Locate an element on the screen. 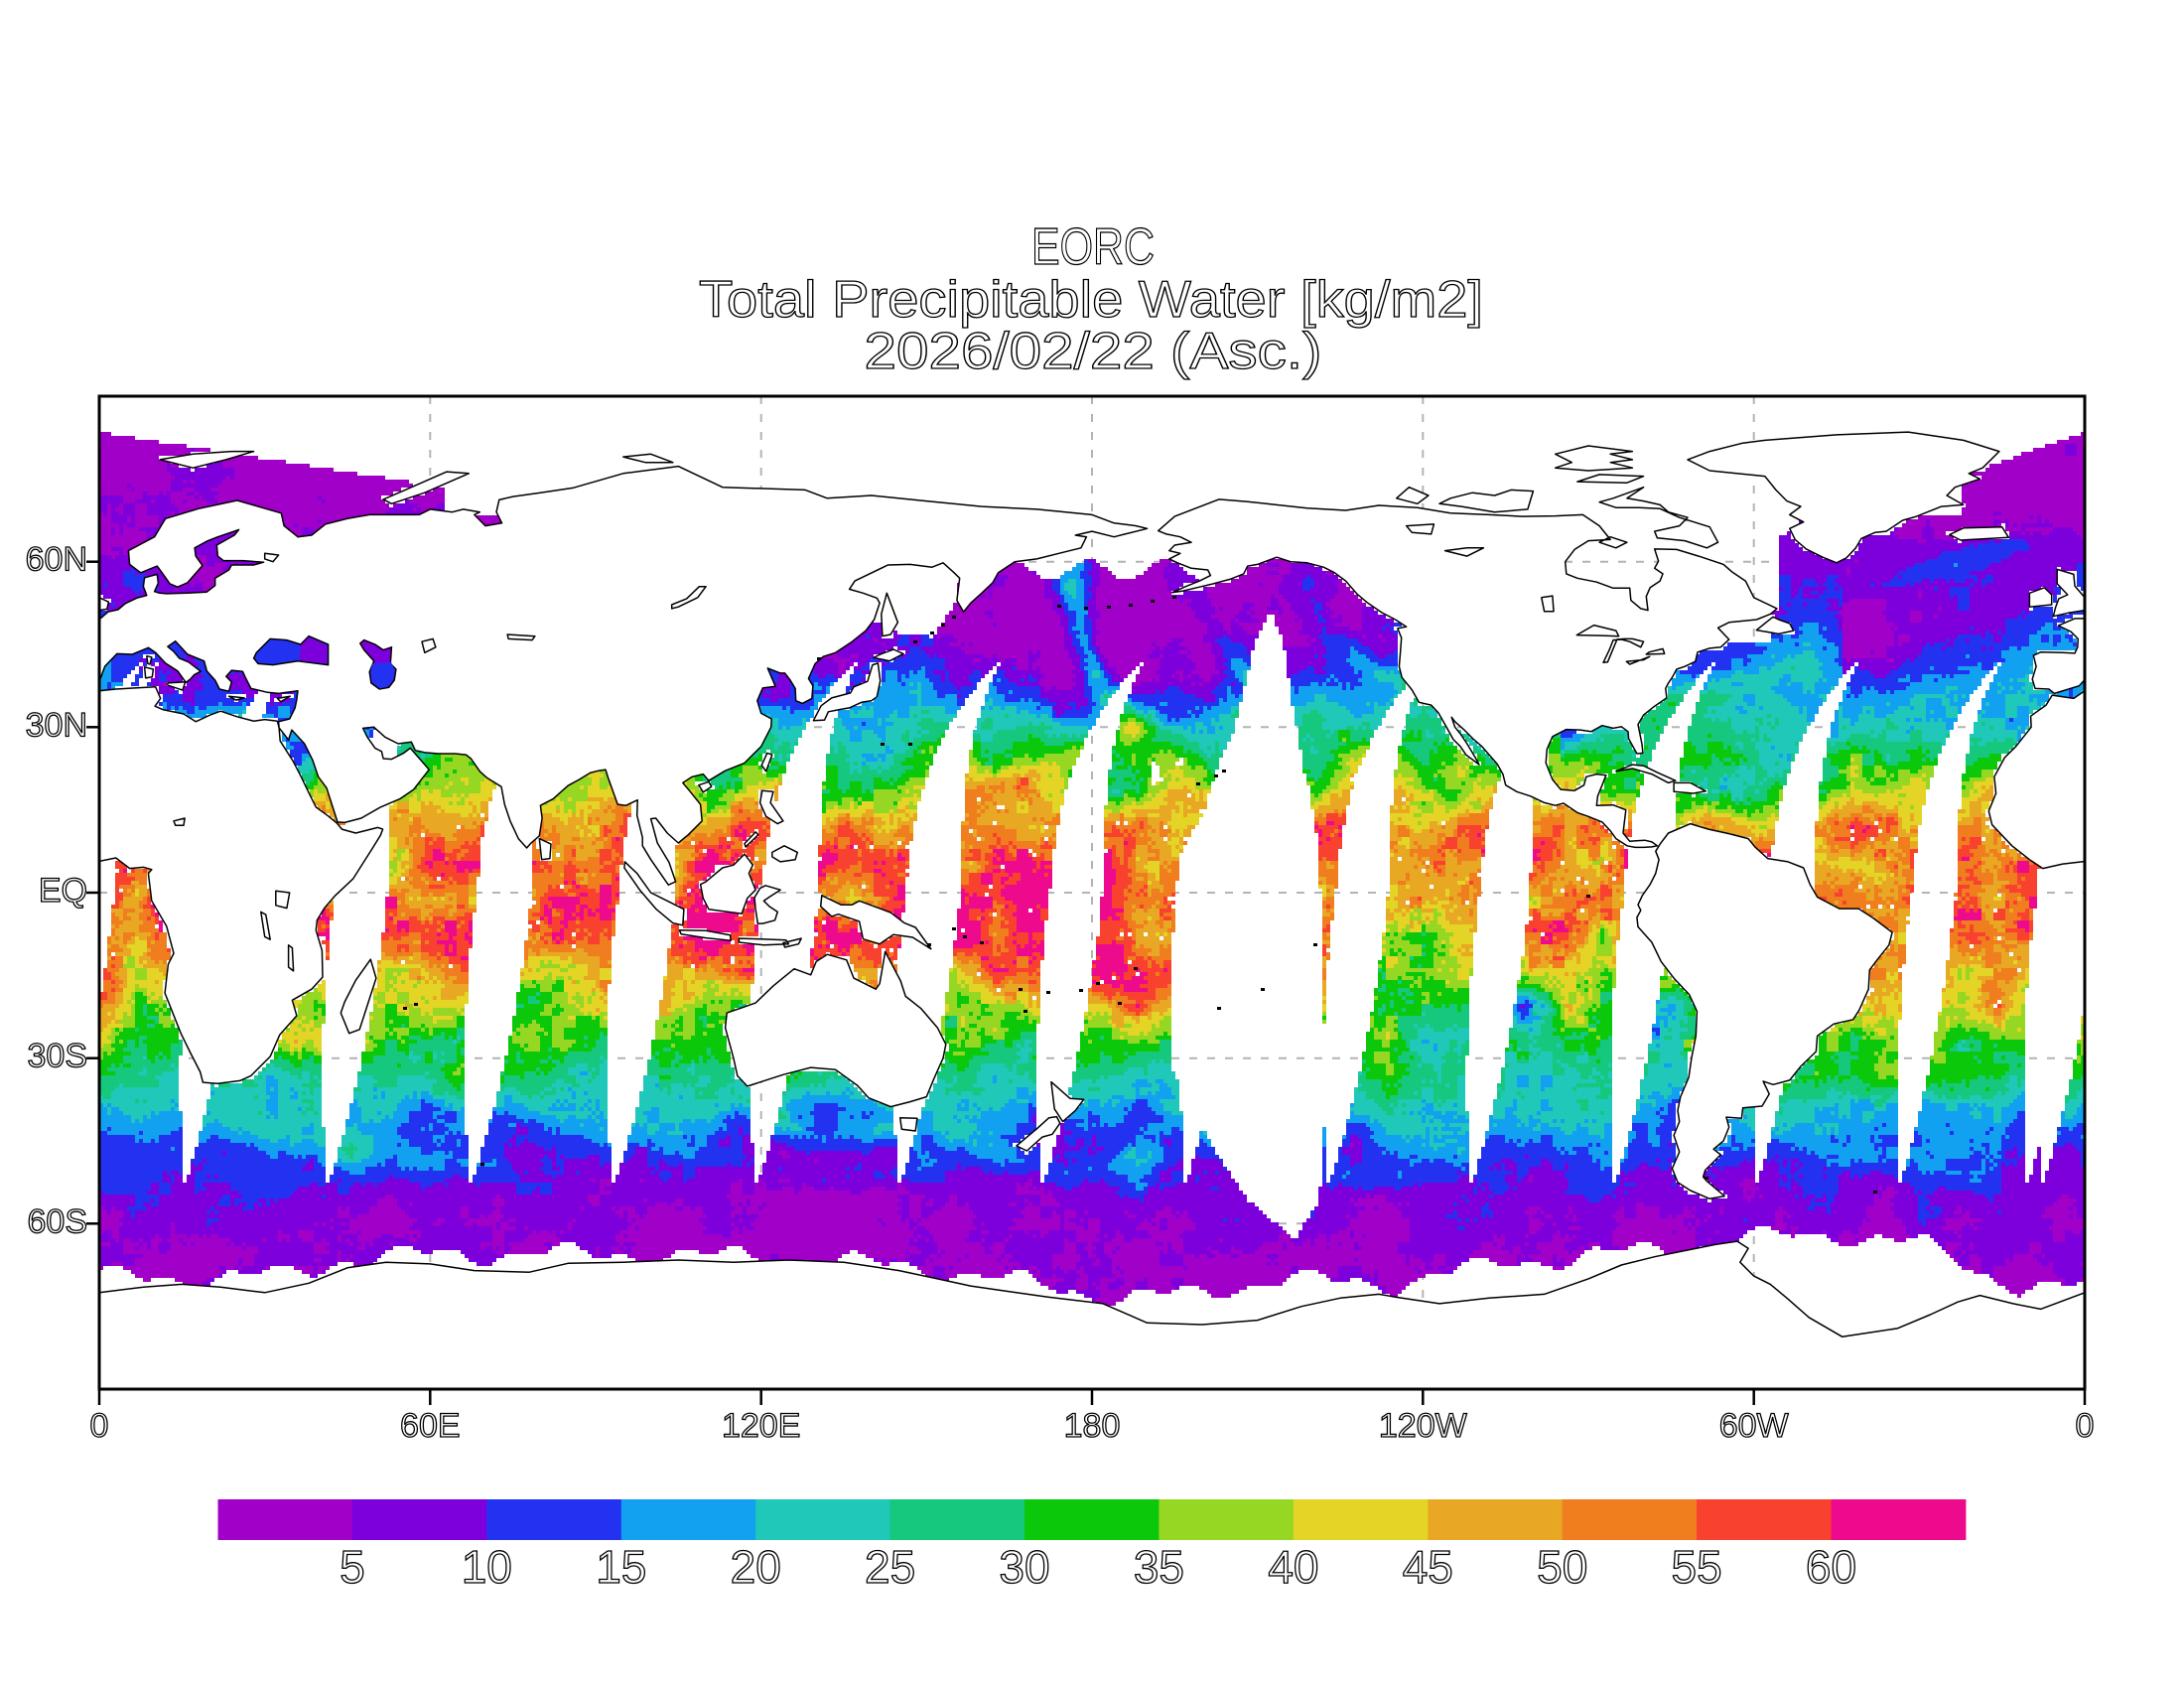 The height and width of the screenshot is (1688, 2184). svg-text: 2026/02/22 (Asc.) is located at coordinates (1093, 351).